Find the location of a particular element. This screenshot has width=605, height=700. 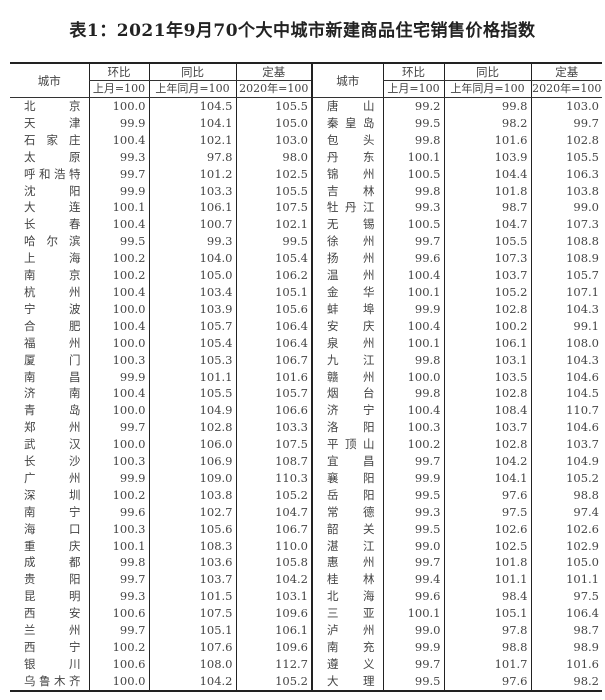

right-city-cell: 平顶山 is located at coordinates (347, 445).